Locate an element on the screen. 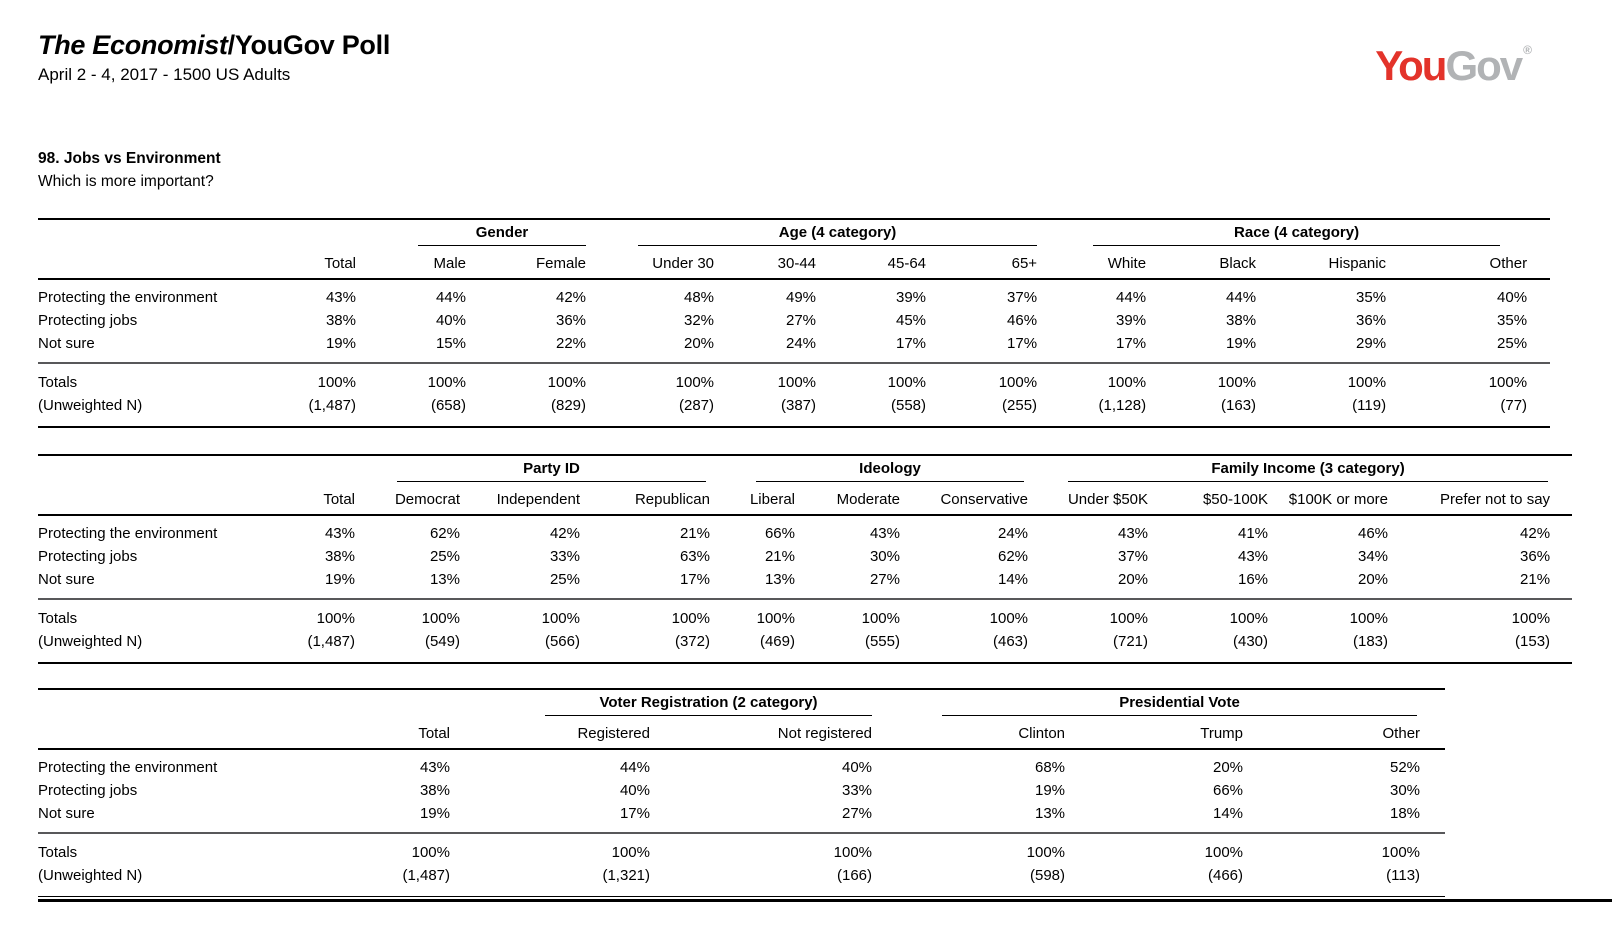 The image size is (1612, 938). value-cell: 38% is located at coordinates (1241, 321).